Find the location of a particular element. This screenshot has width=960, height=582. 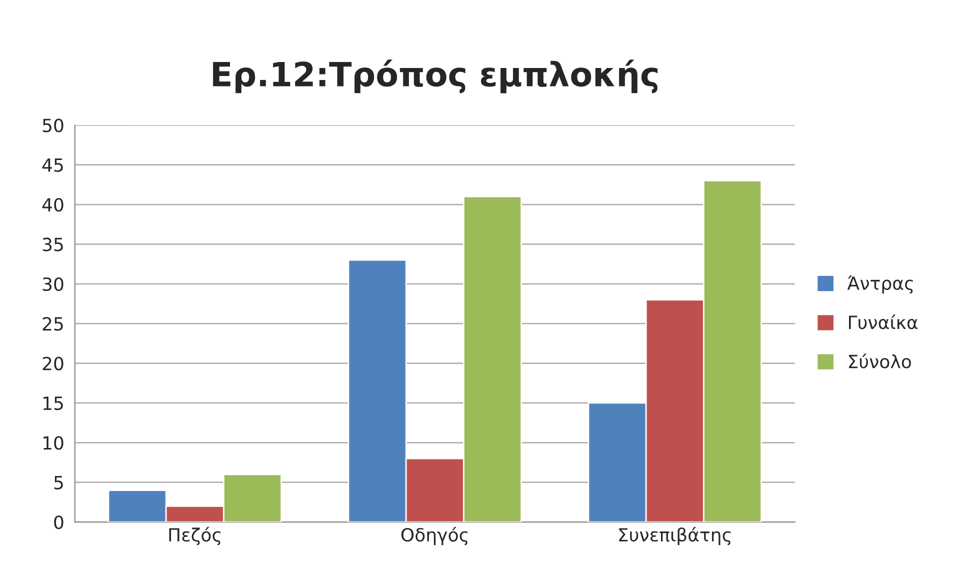

legend-label: Σύνολο is located at coordinates (879, 361).